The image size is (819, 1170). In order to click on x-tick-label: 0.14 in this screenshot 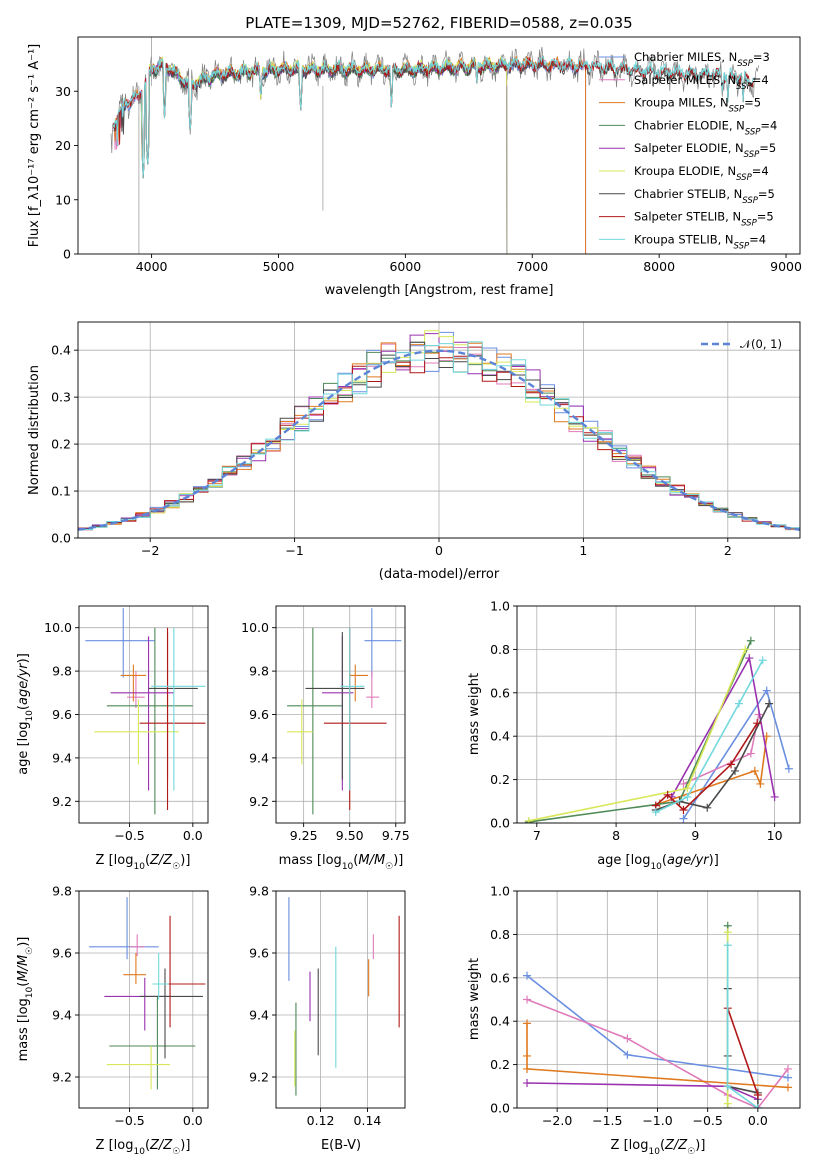, I will do `click(368, 1120)`.